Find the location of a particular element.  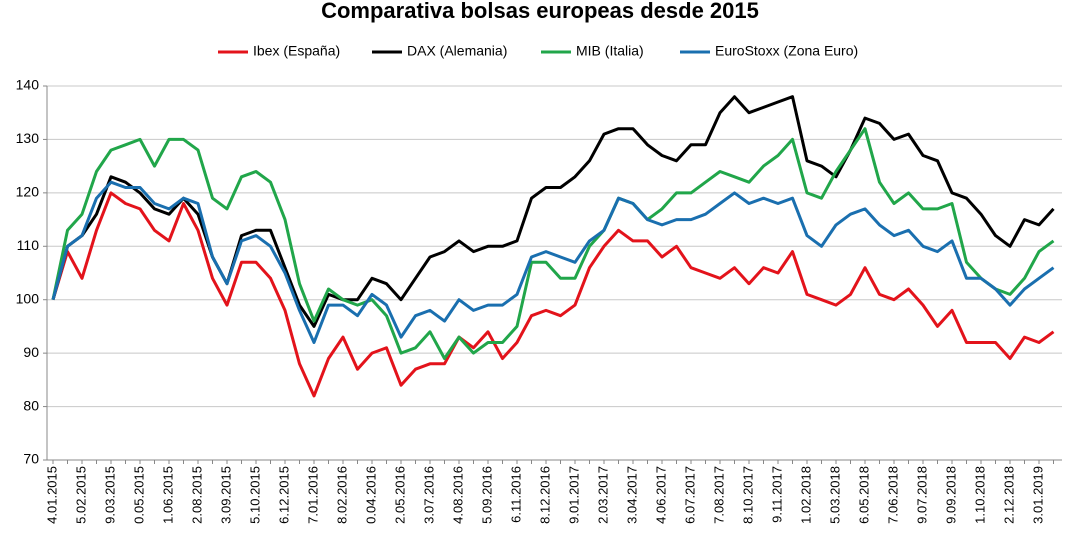

x-tick-label: 5.10.2015 is located at coordinates (254, 495).